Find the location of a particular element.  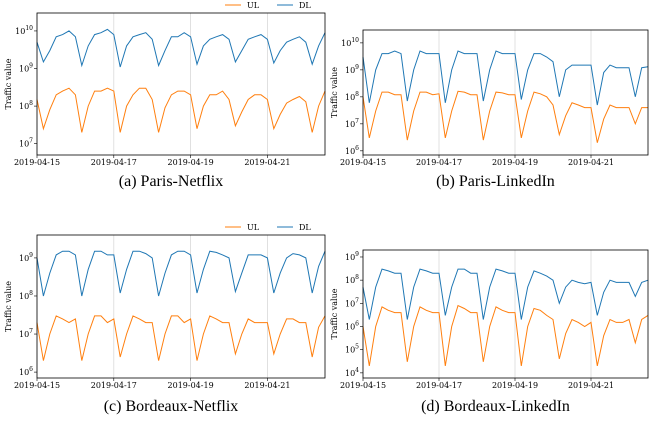

y-tick-label: 10⁵ is located at coordinates (352, 349).